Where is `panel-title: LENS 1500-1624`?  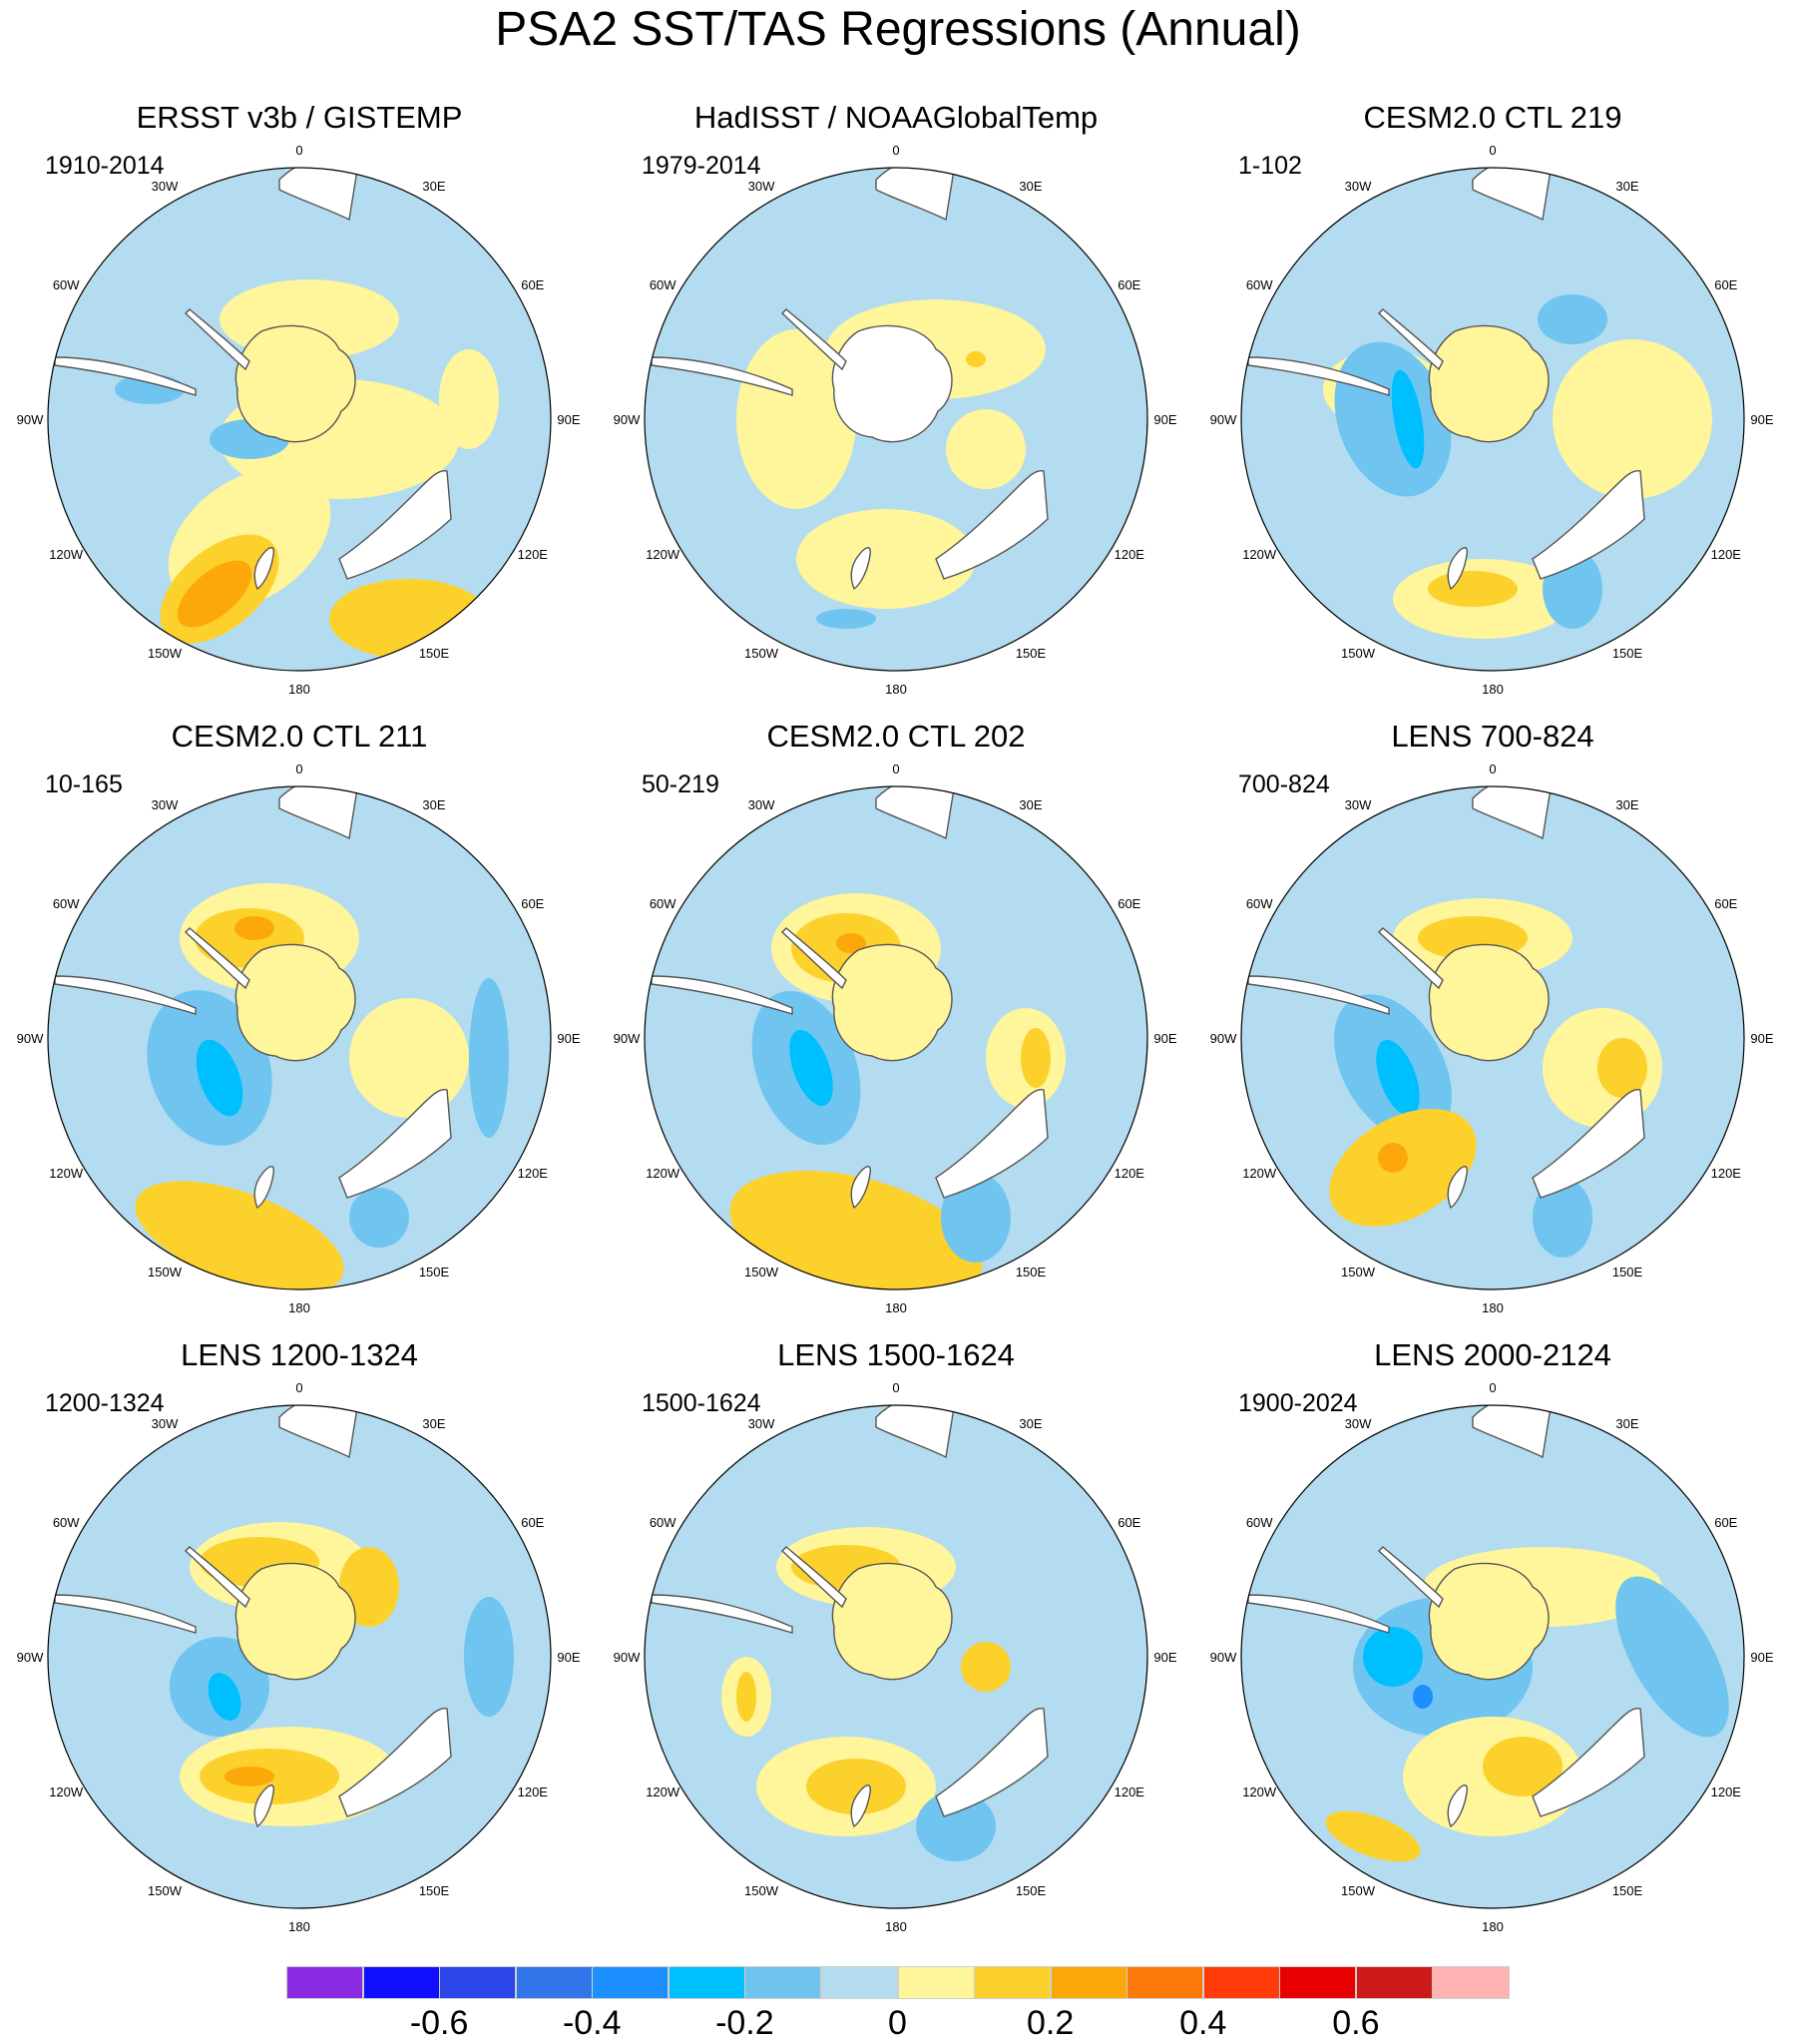
panel-title: LENS 1500-1624 is located at coordinates (896, 1354).